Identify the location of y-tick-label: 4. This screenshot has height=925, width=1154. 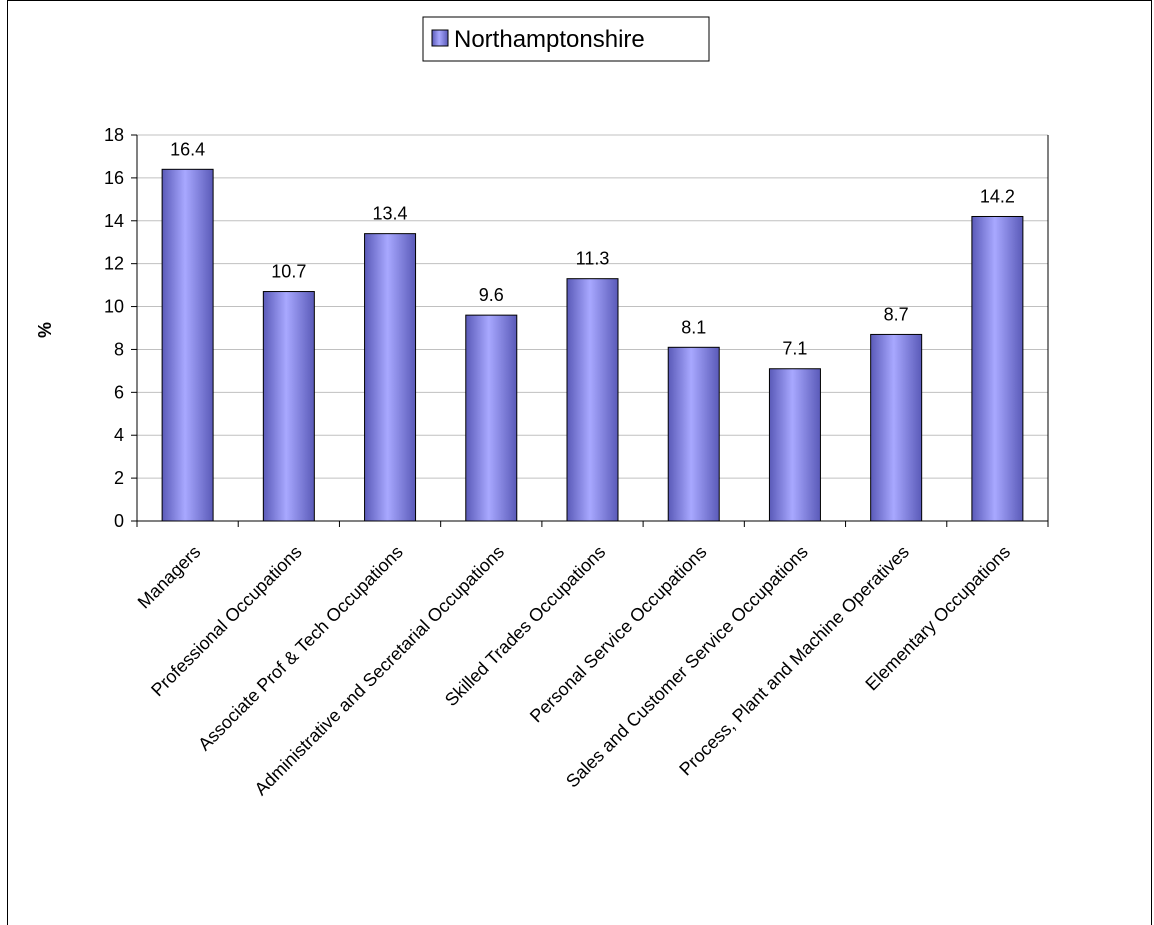
(119, 435).